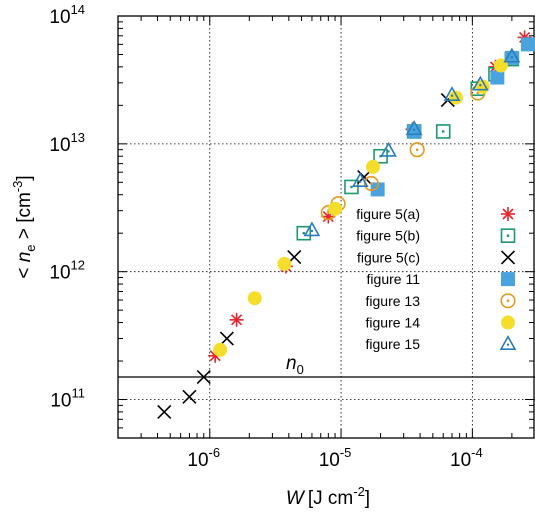  Describe the element at coordinates (508, 322) in the screenshot. I see `legend-marker-circle` at that location.